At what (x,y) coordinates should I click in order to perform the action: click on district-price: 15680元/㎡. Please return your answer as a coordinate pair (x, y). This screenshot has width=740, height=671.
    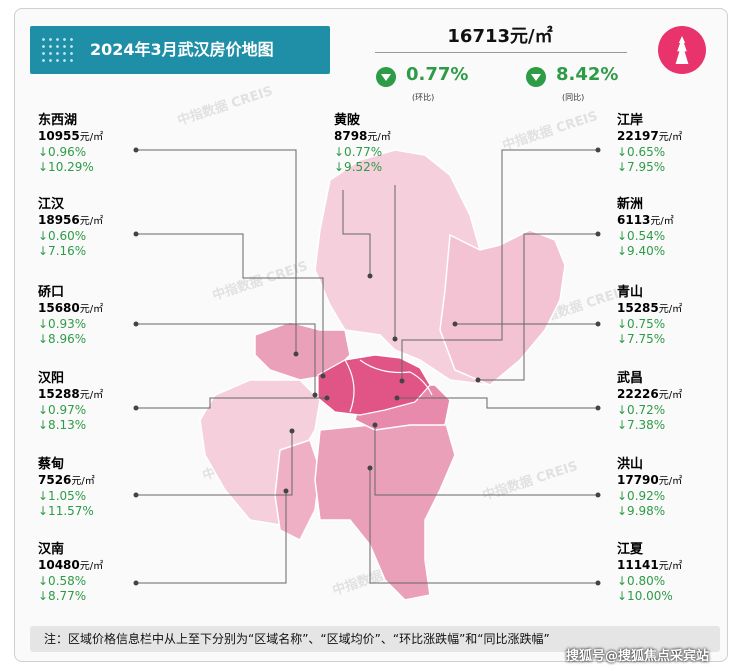
    Looking at the image, I should click on (71, 308).